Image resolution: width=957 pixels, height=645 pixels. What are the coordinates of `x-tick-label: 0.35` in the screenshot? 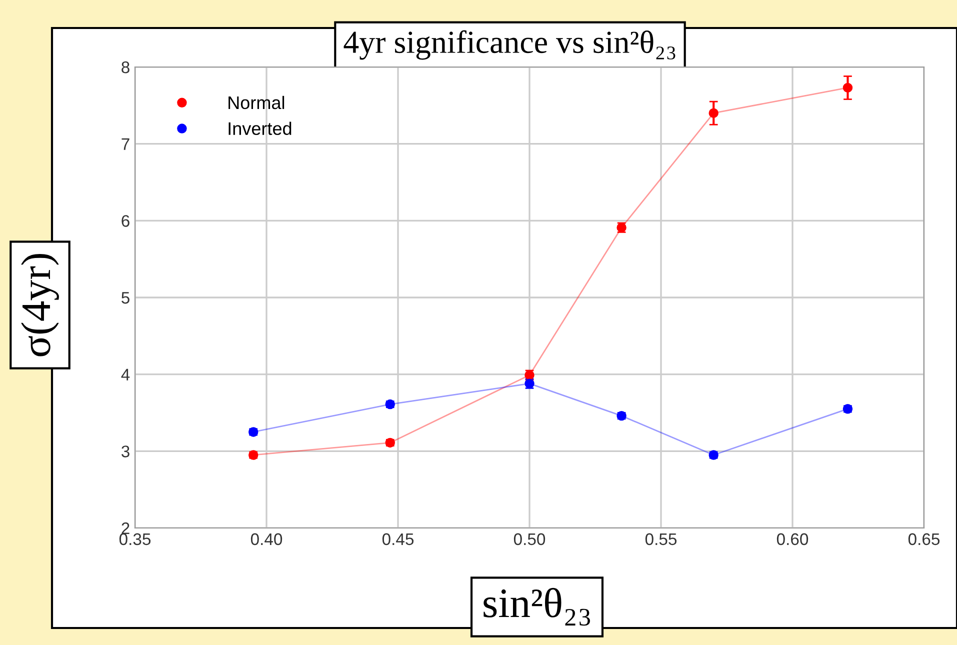 It's located at (135, 539).